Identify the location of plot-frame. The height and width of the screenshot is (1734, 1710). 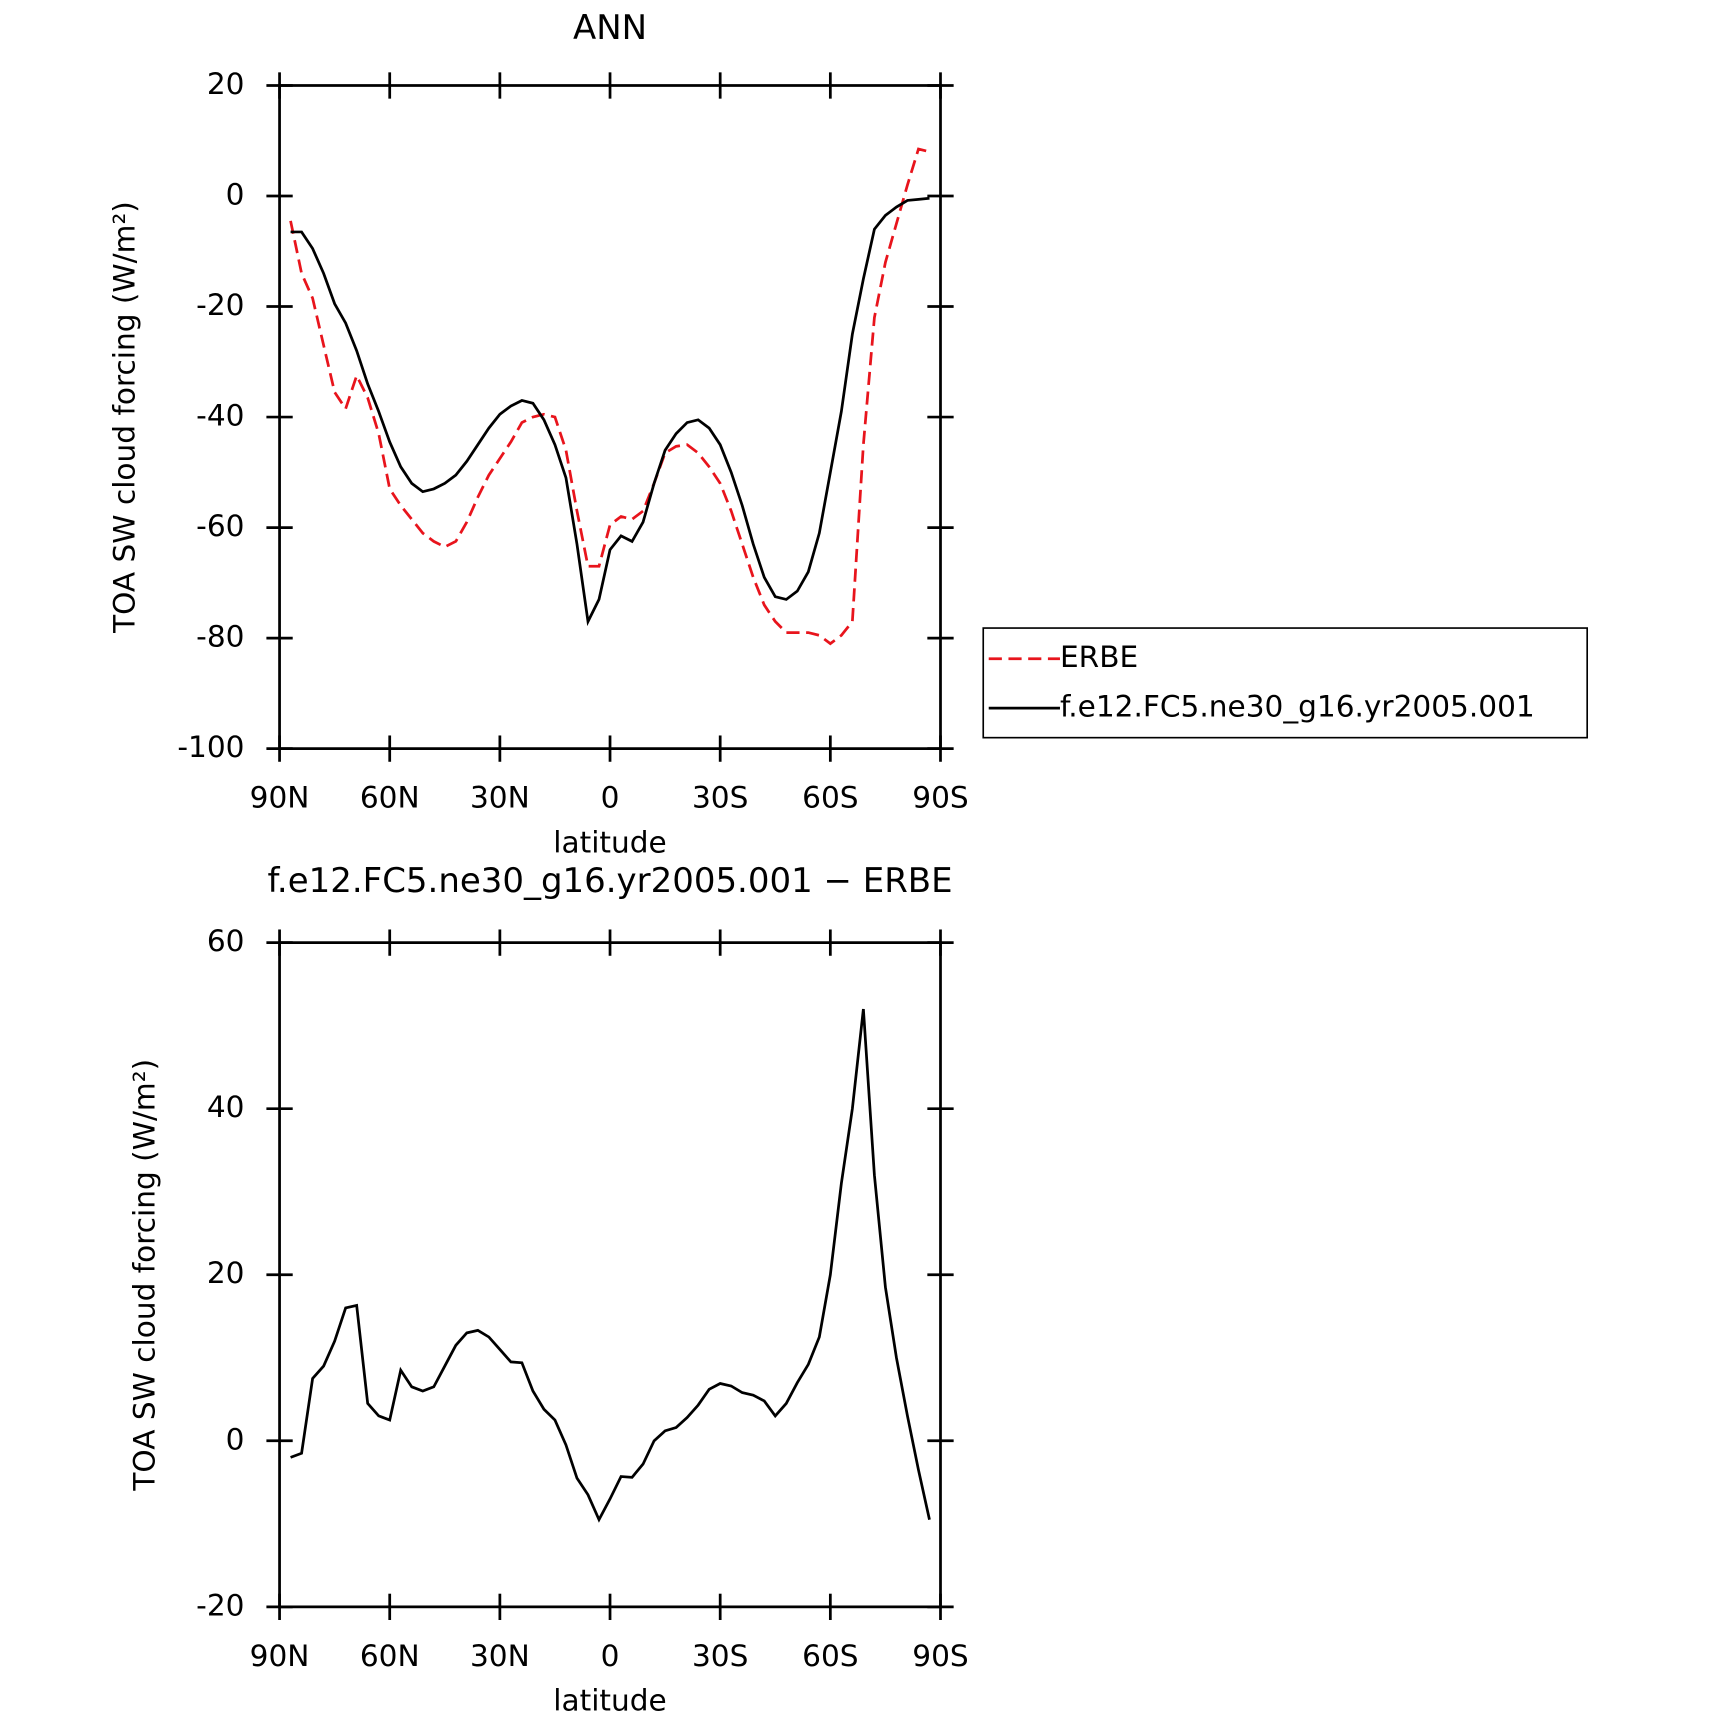
(610, 1275).